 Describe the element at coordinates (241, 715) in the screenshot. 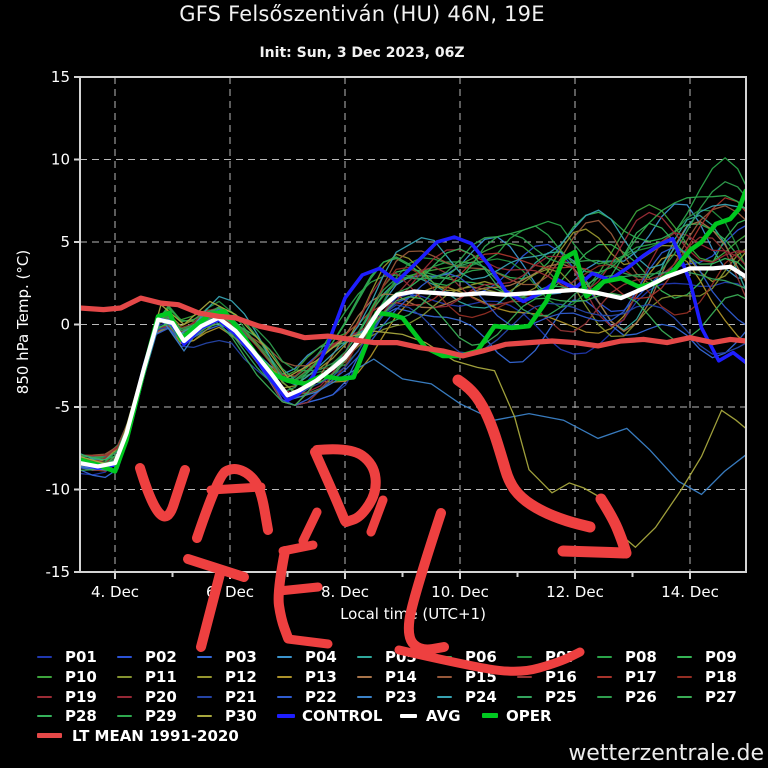

I see `legend-label: P30` at that location.